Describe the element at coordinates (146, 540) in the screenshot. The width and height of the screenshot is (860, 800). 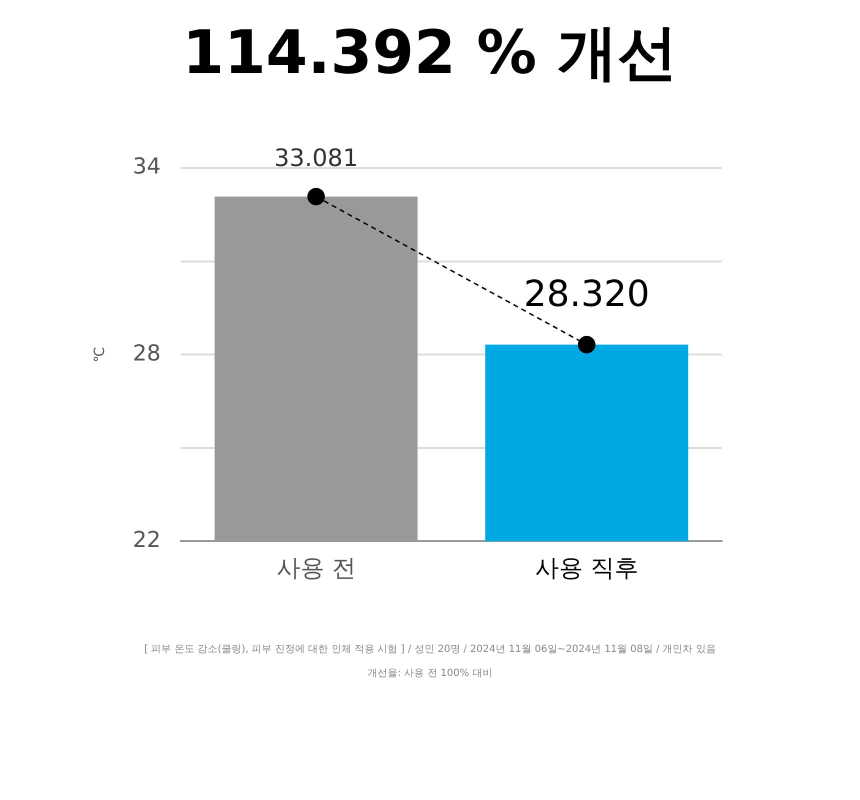
I see `y-tick-label: 22` at that location.